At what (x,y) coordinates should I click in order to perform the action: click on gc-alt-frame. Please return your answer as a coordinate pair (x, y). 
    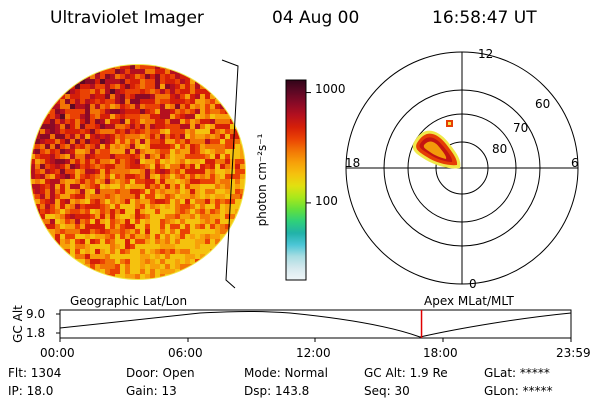
    Looking at the image, I should click on (315, 324).